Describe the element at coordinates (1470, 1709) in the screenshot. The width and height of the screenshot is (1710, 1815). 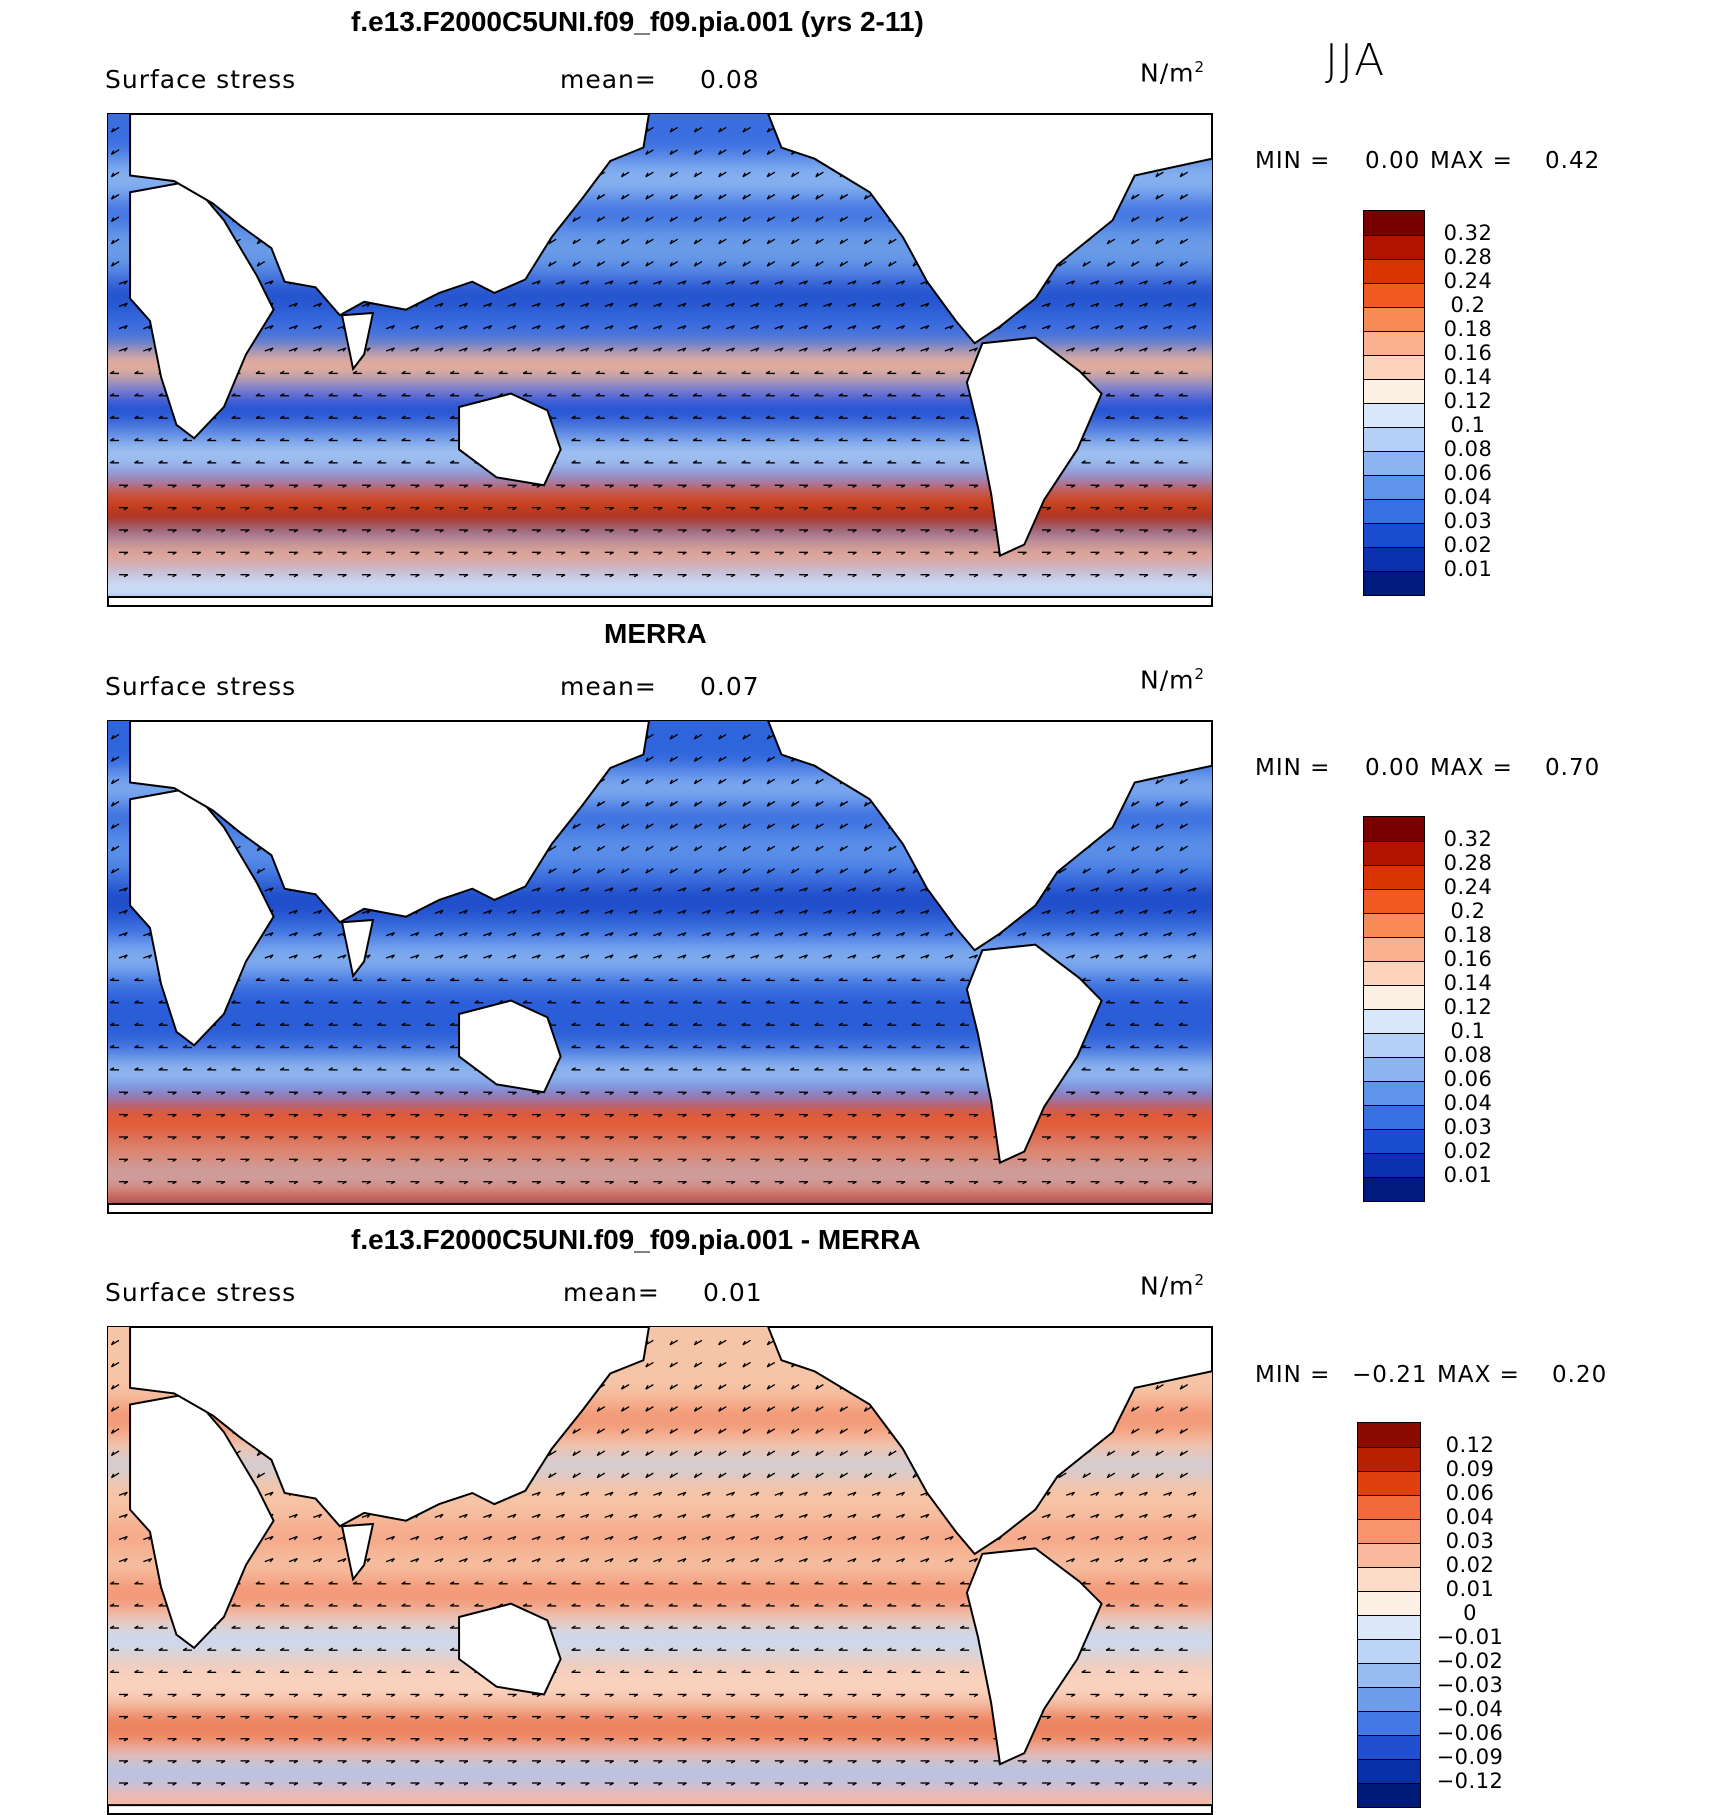
I see `colorbar-tick-label: −0.04` at that location.